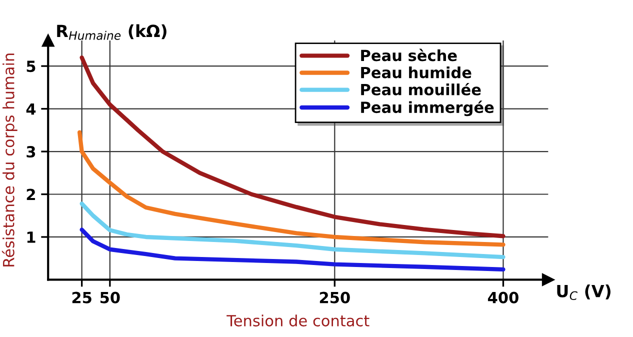 This screenshot has height=337, width=633. What do you see at coordinates (421, 89) in the screenshot?
I see `legend-label: Peau mouillée` at bounding box center [421, 89].